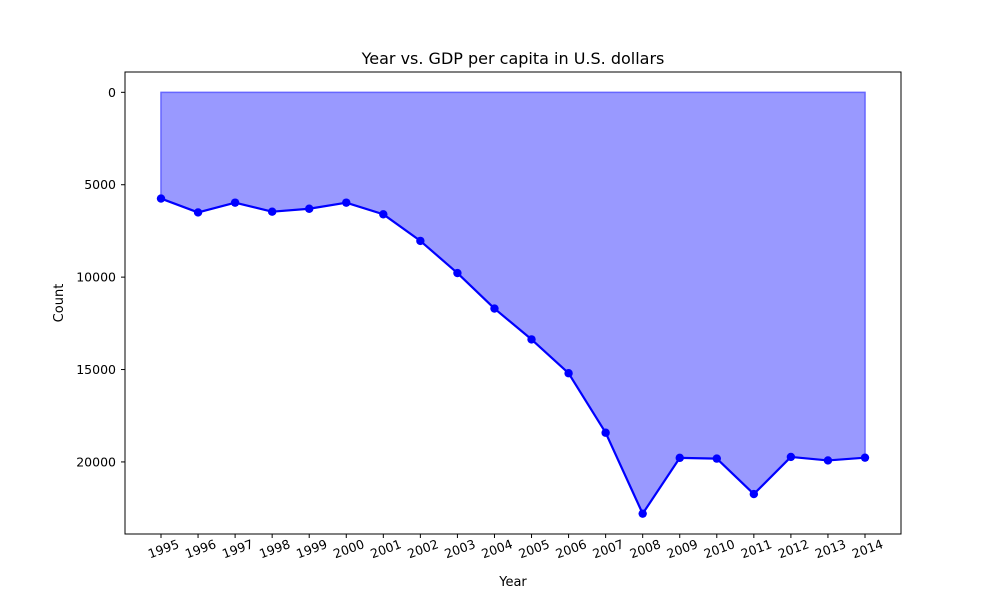 Image resolution: width=1000 pixels, height=600 pixels. What do you see at coordinates (754, 494) in the screenshot?
I see `data-point-2011` at bounding box center [754, 494].